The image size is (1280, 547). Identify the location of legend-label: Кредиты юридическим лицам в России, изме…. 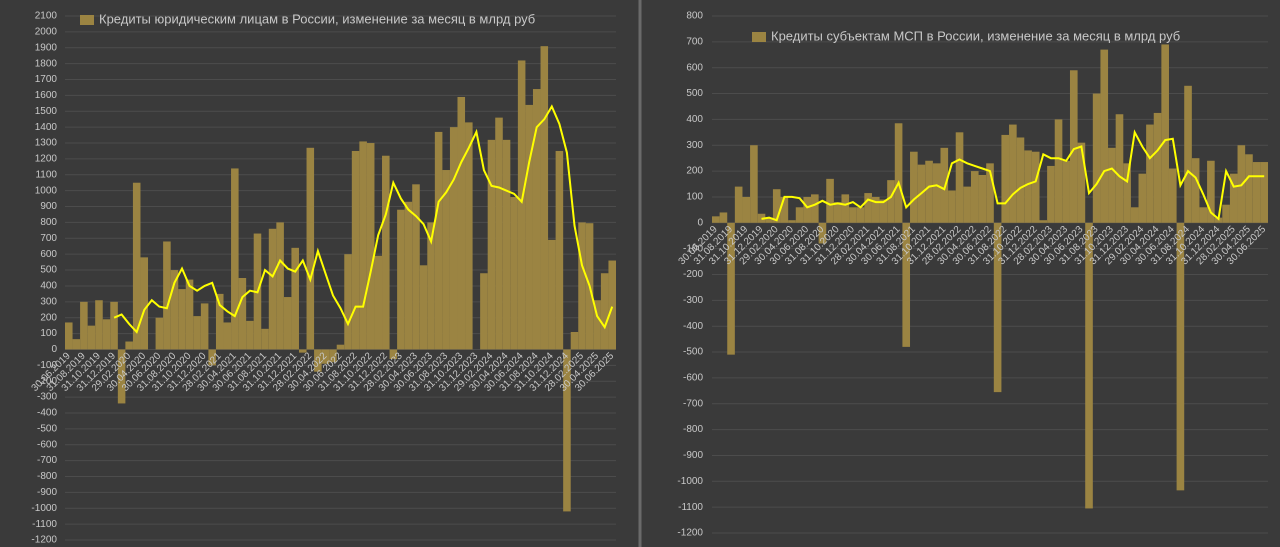
(317, 18).